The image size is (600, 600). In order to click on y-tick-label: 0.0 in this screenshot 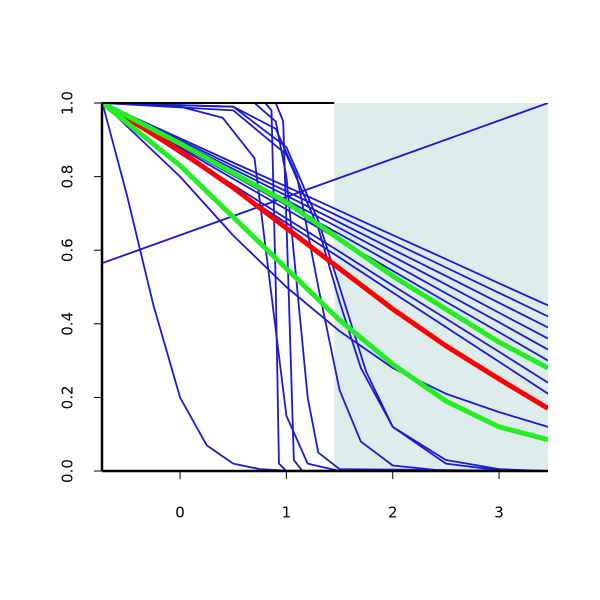, I will do `click(68, 471)`.